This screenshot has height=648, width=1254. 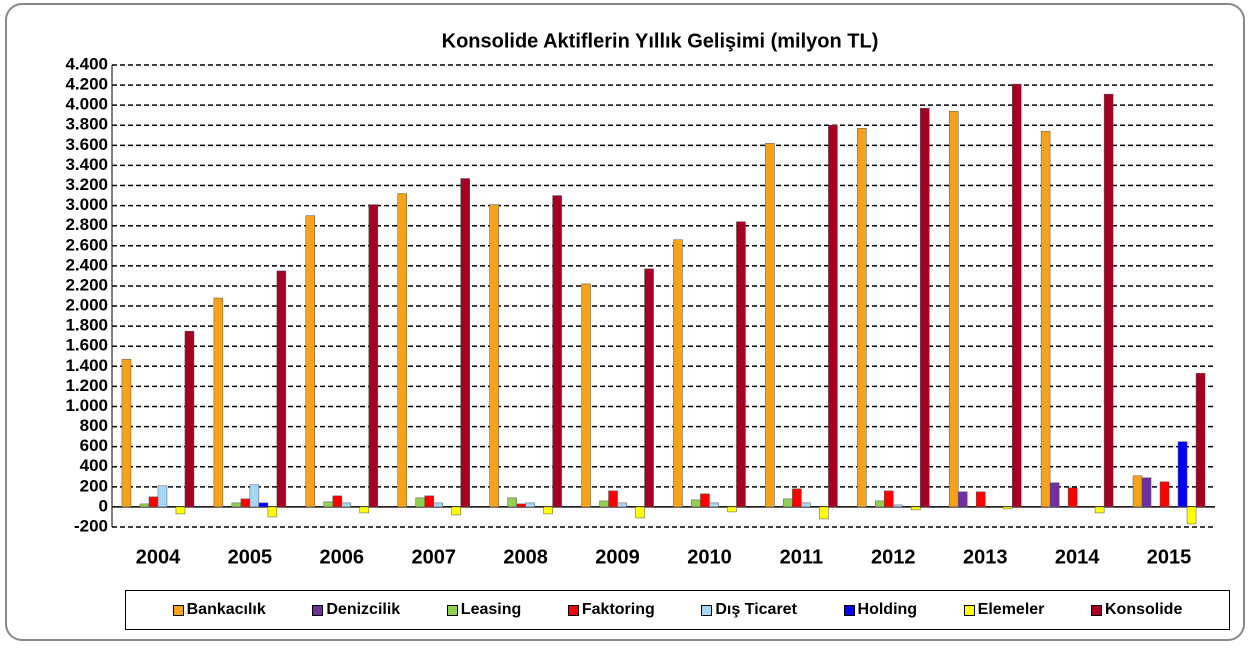 I want to click on y-tick-label: 2.400, so click(x=86, y=264).